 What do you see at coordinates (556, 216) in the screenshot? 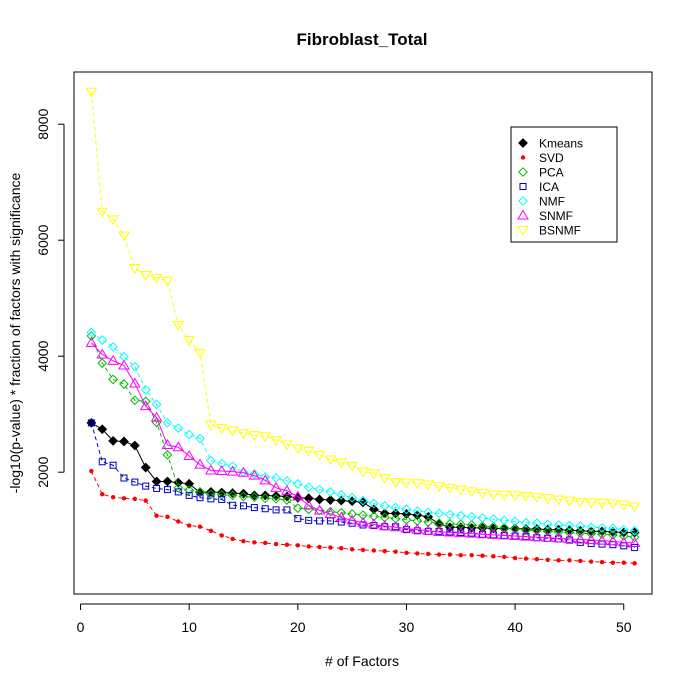
I see `legend-label-snmf: SNMF` at bounding box center [556, 216].